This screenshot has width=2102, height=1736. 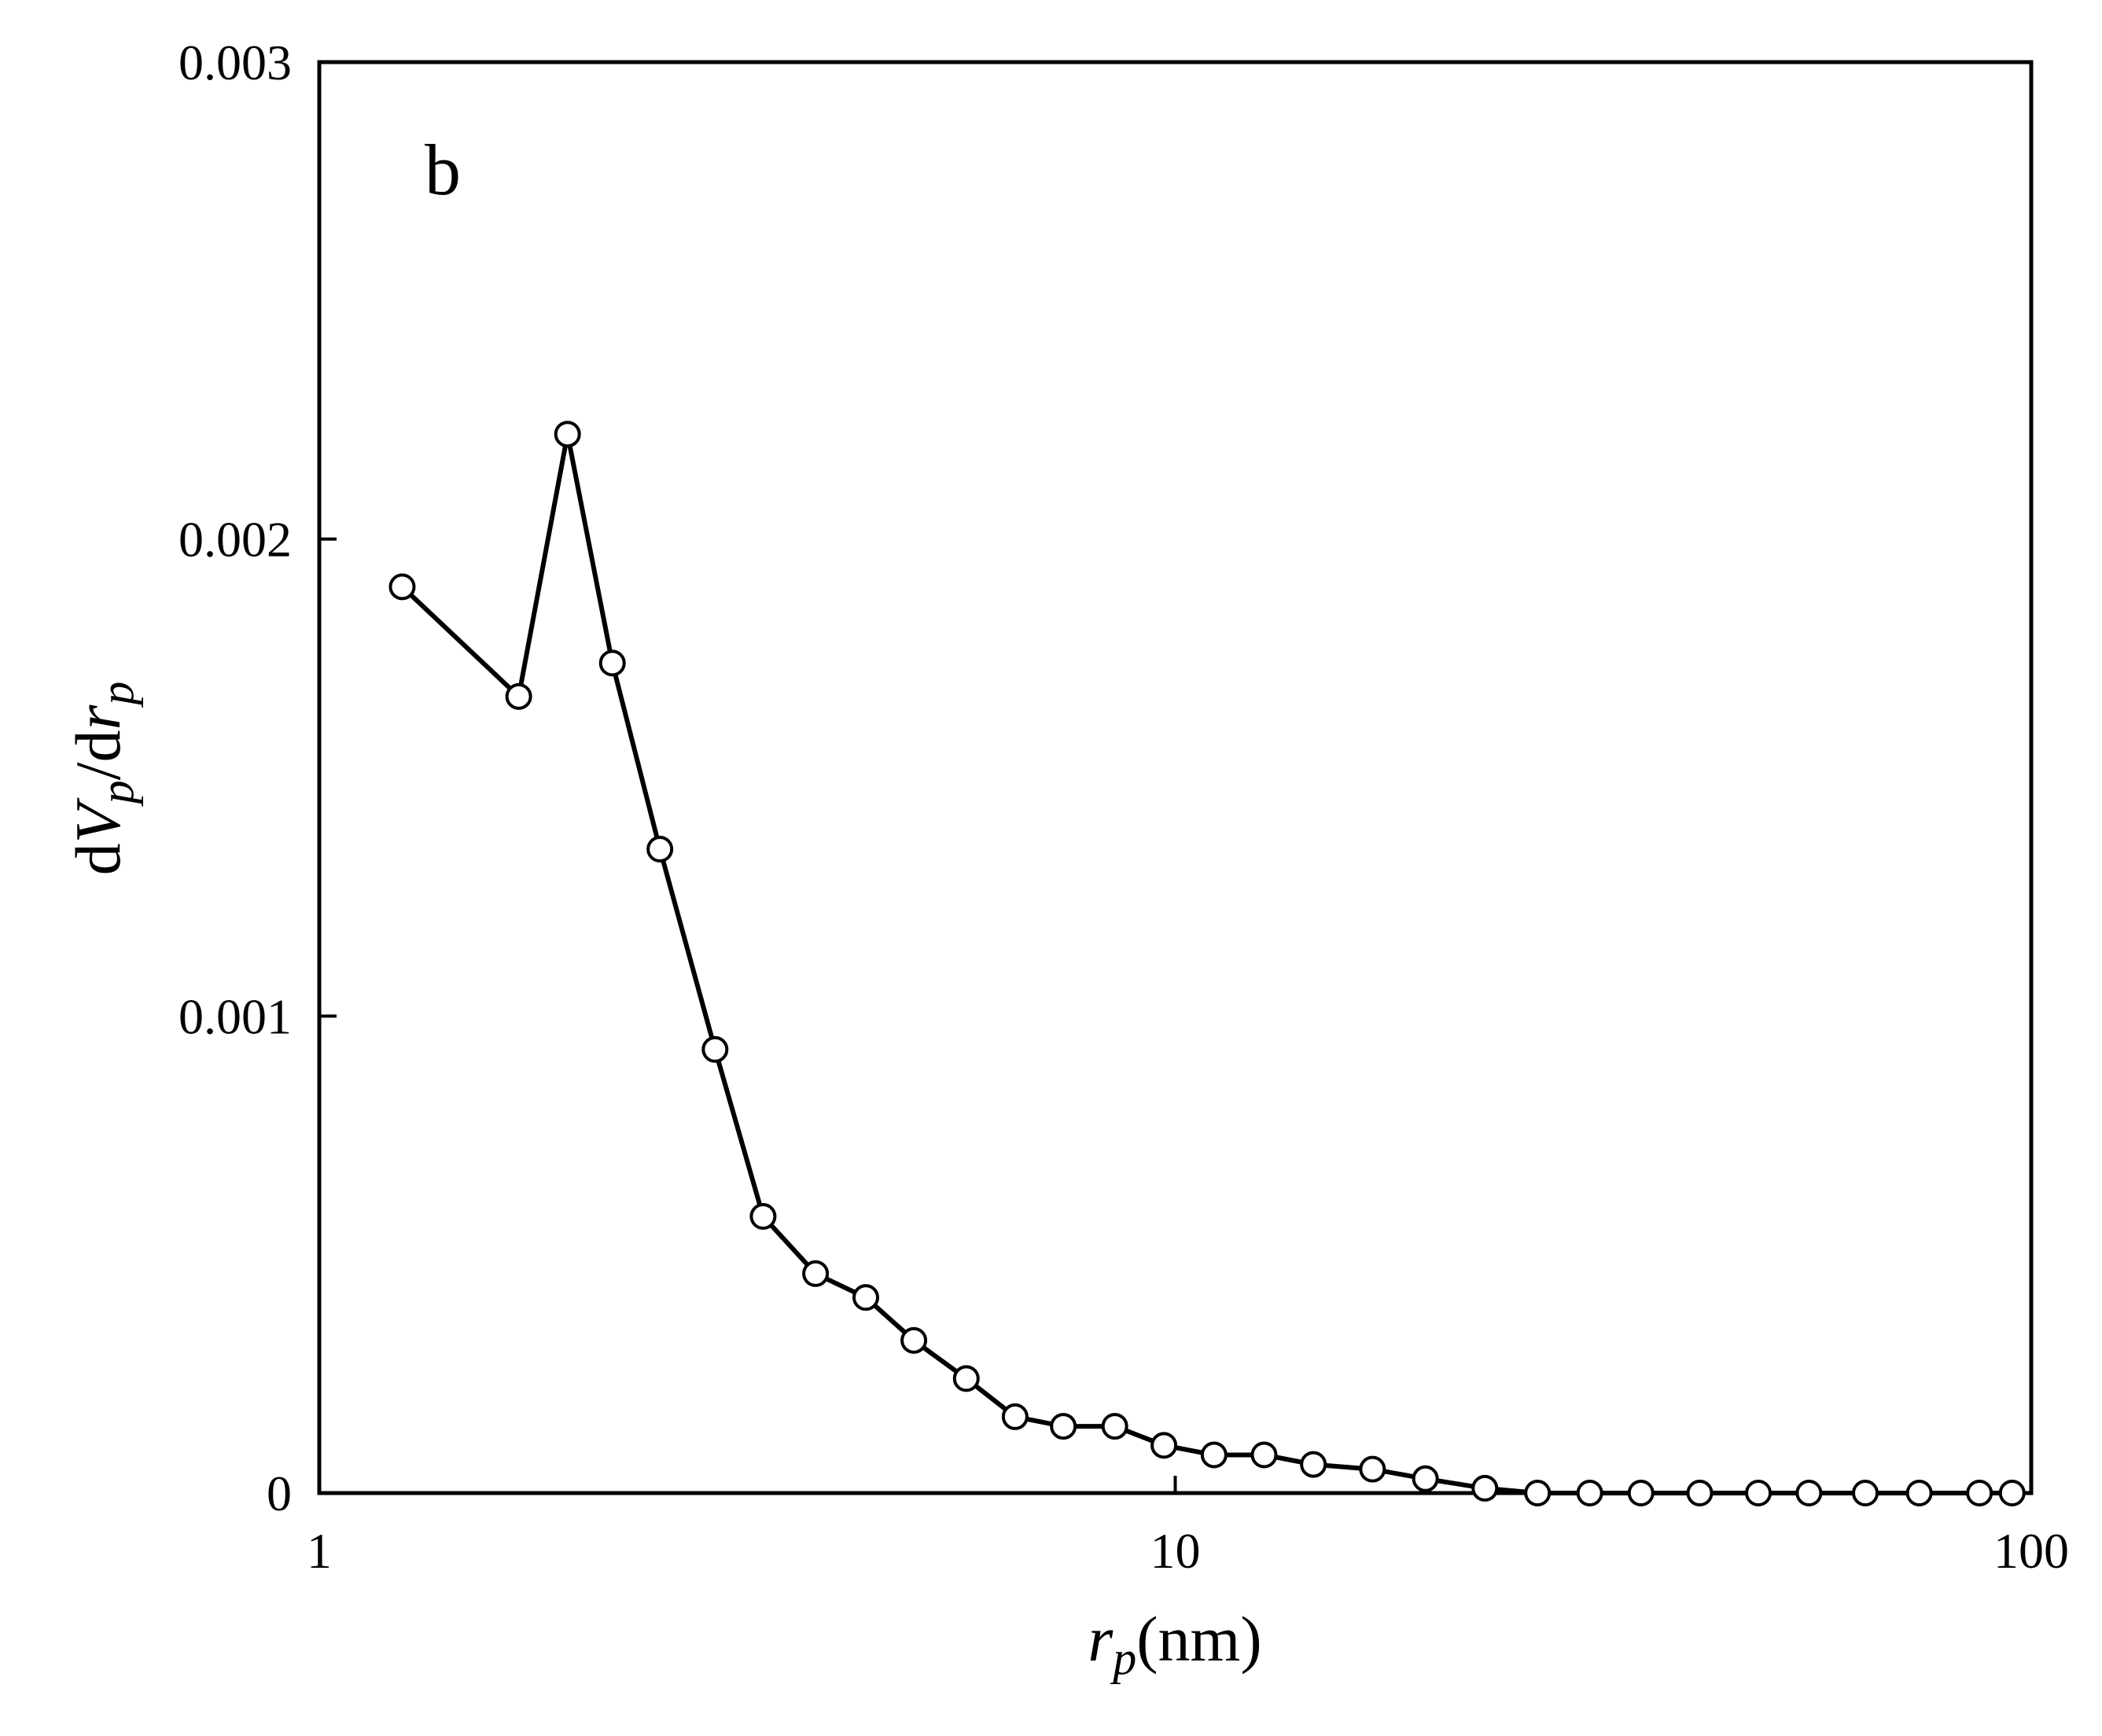 What do you see at coordinates (279, 1494) in the screenshot?
I see `y-tick-label: 0` at bounding box center [279, 1494].